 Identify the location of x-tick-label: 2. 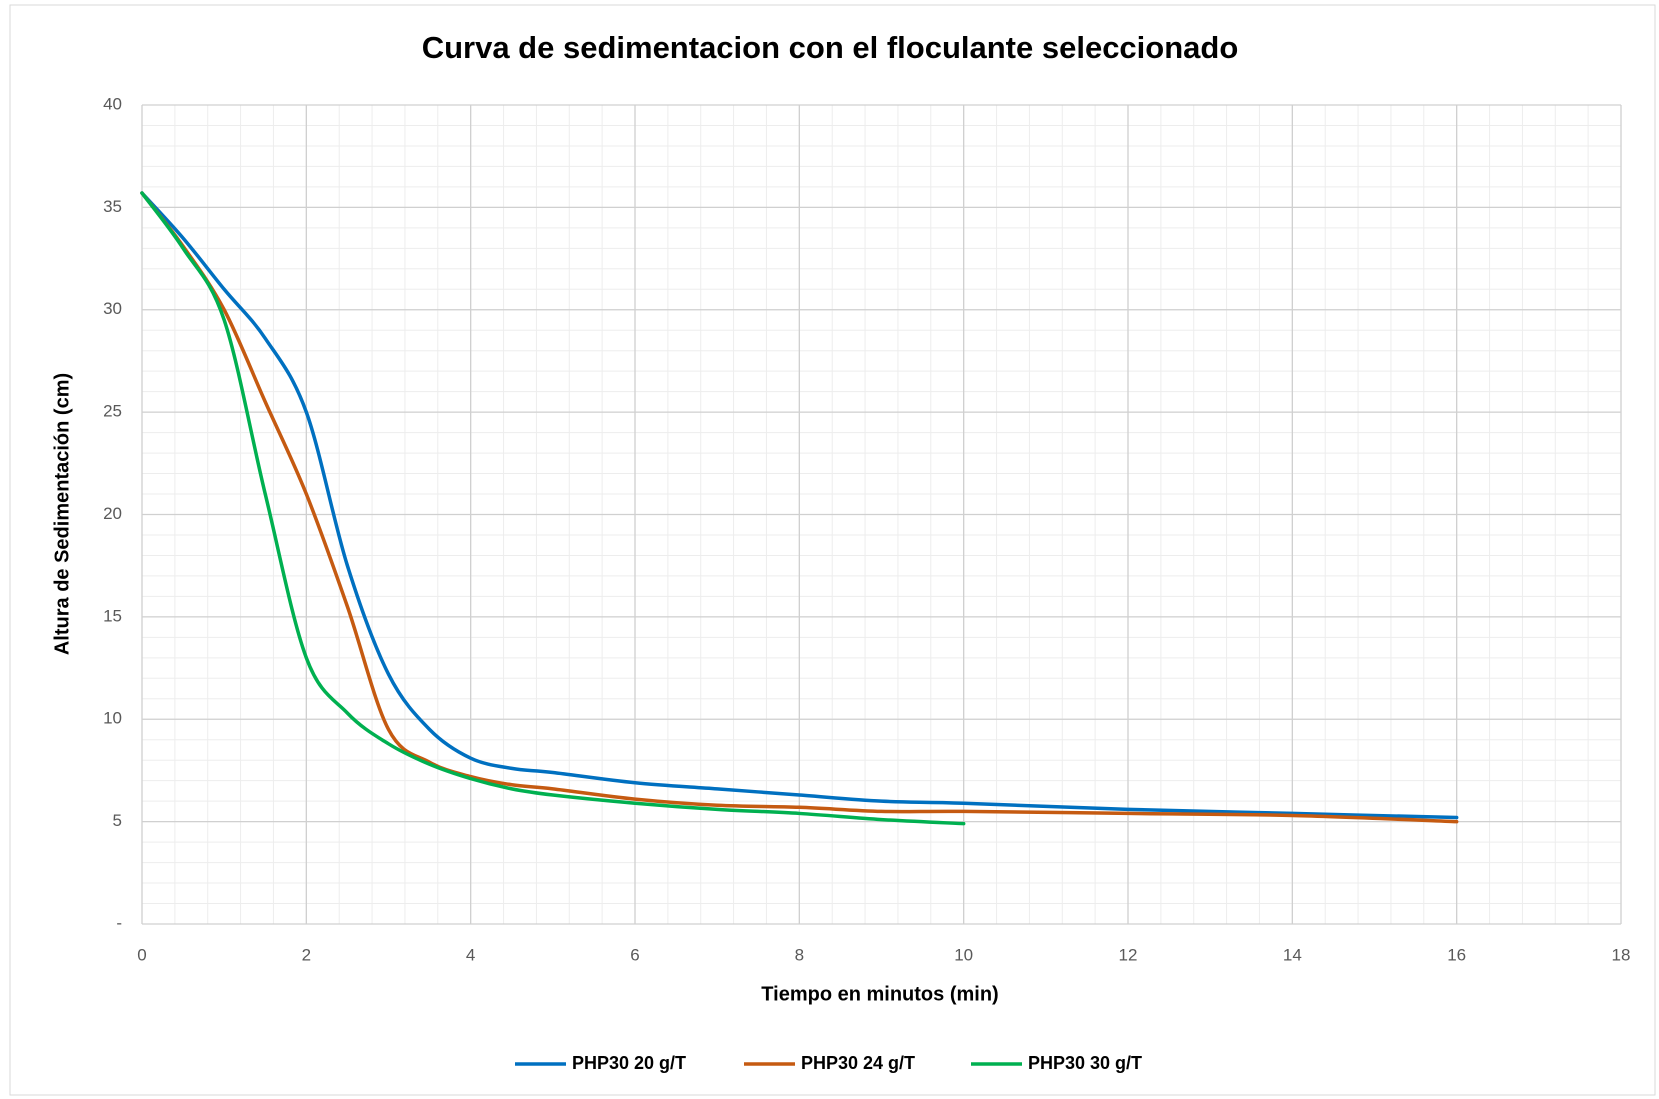
(306, 954).